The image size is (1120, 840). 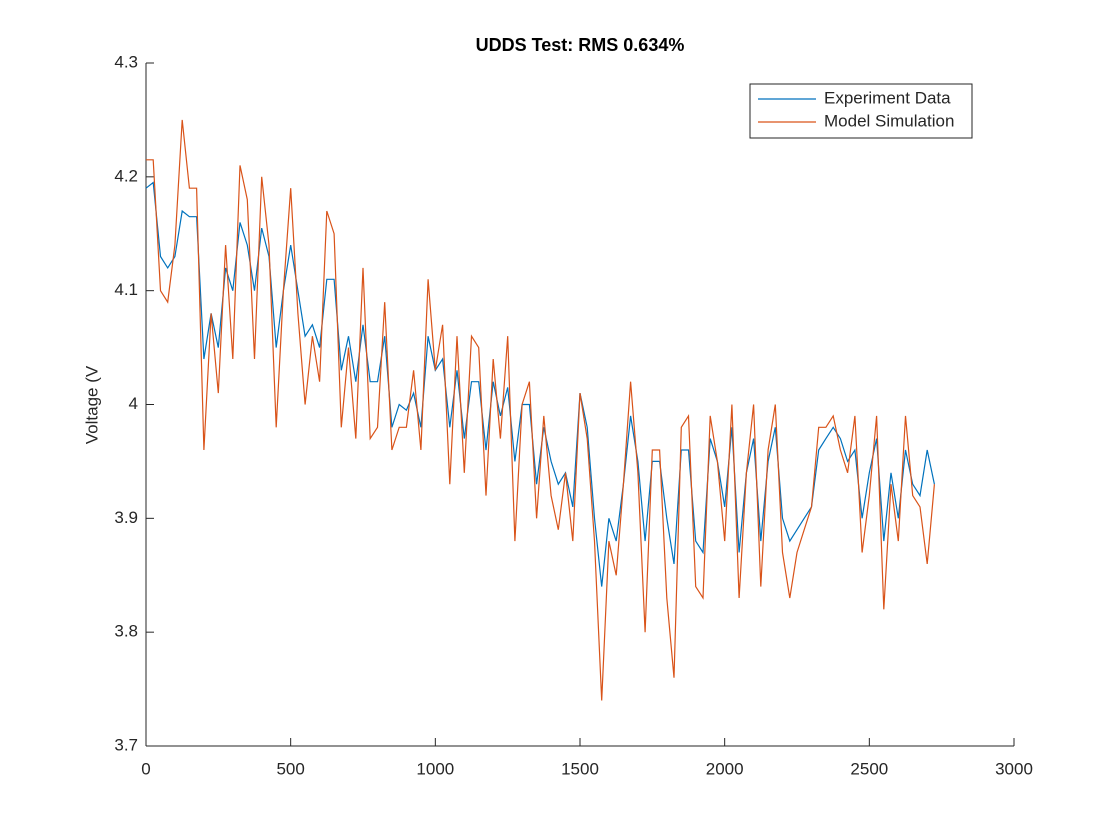 What do you see at coordinates (725, 768) in the screenshot?
I see `x-tick-label: 2000` at bounding box center [725, 768].